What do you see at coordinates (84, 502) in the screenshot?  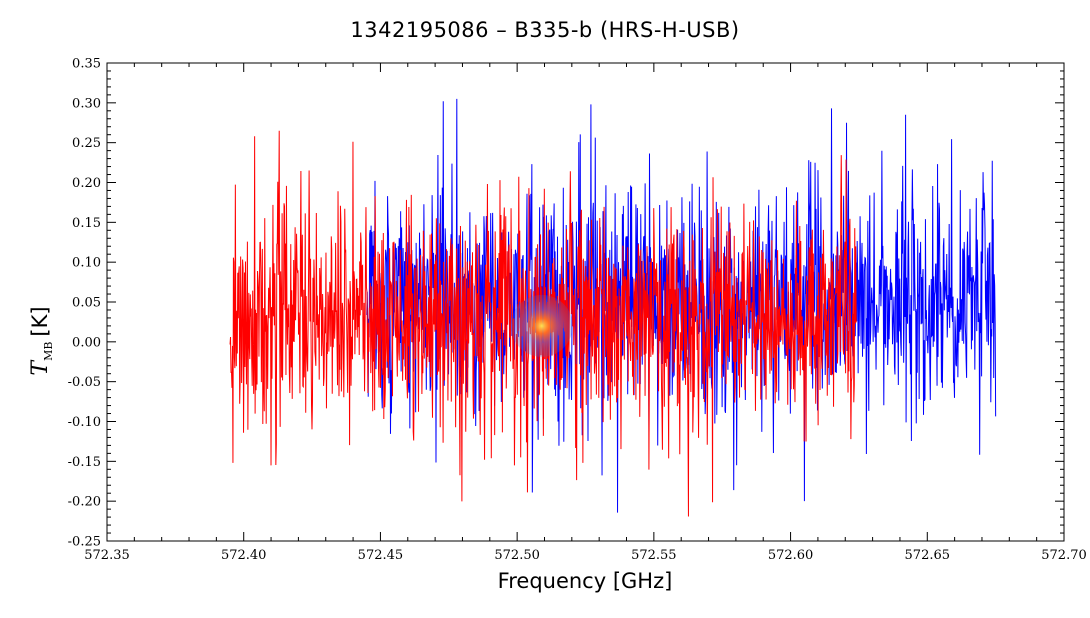 I see `y-tick-label: -0.20` at bounding box center [84, 502].